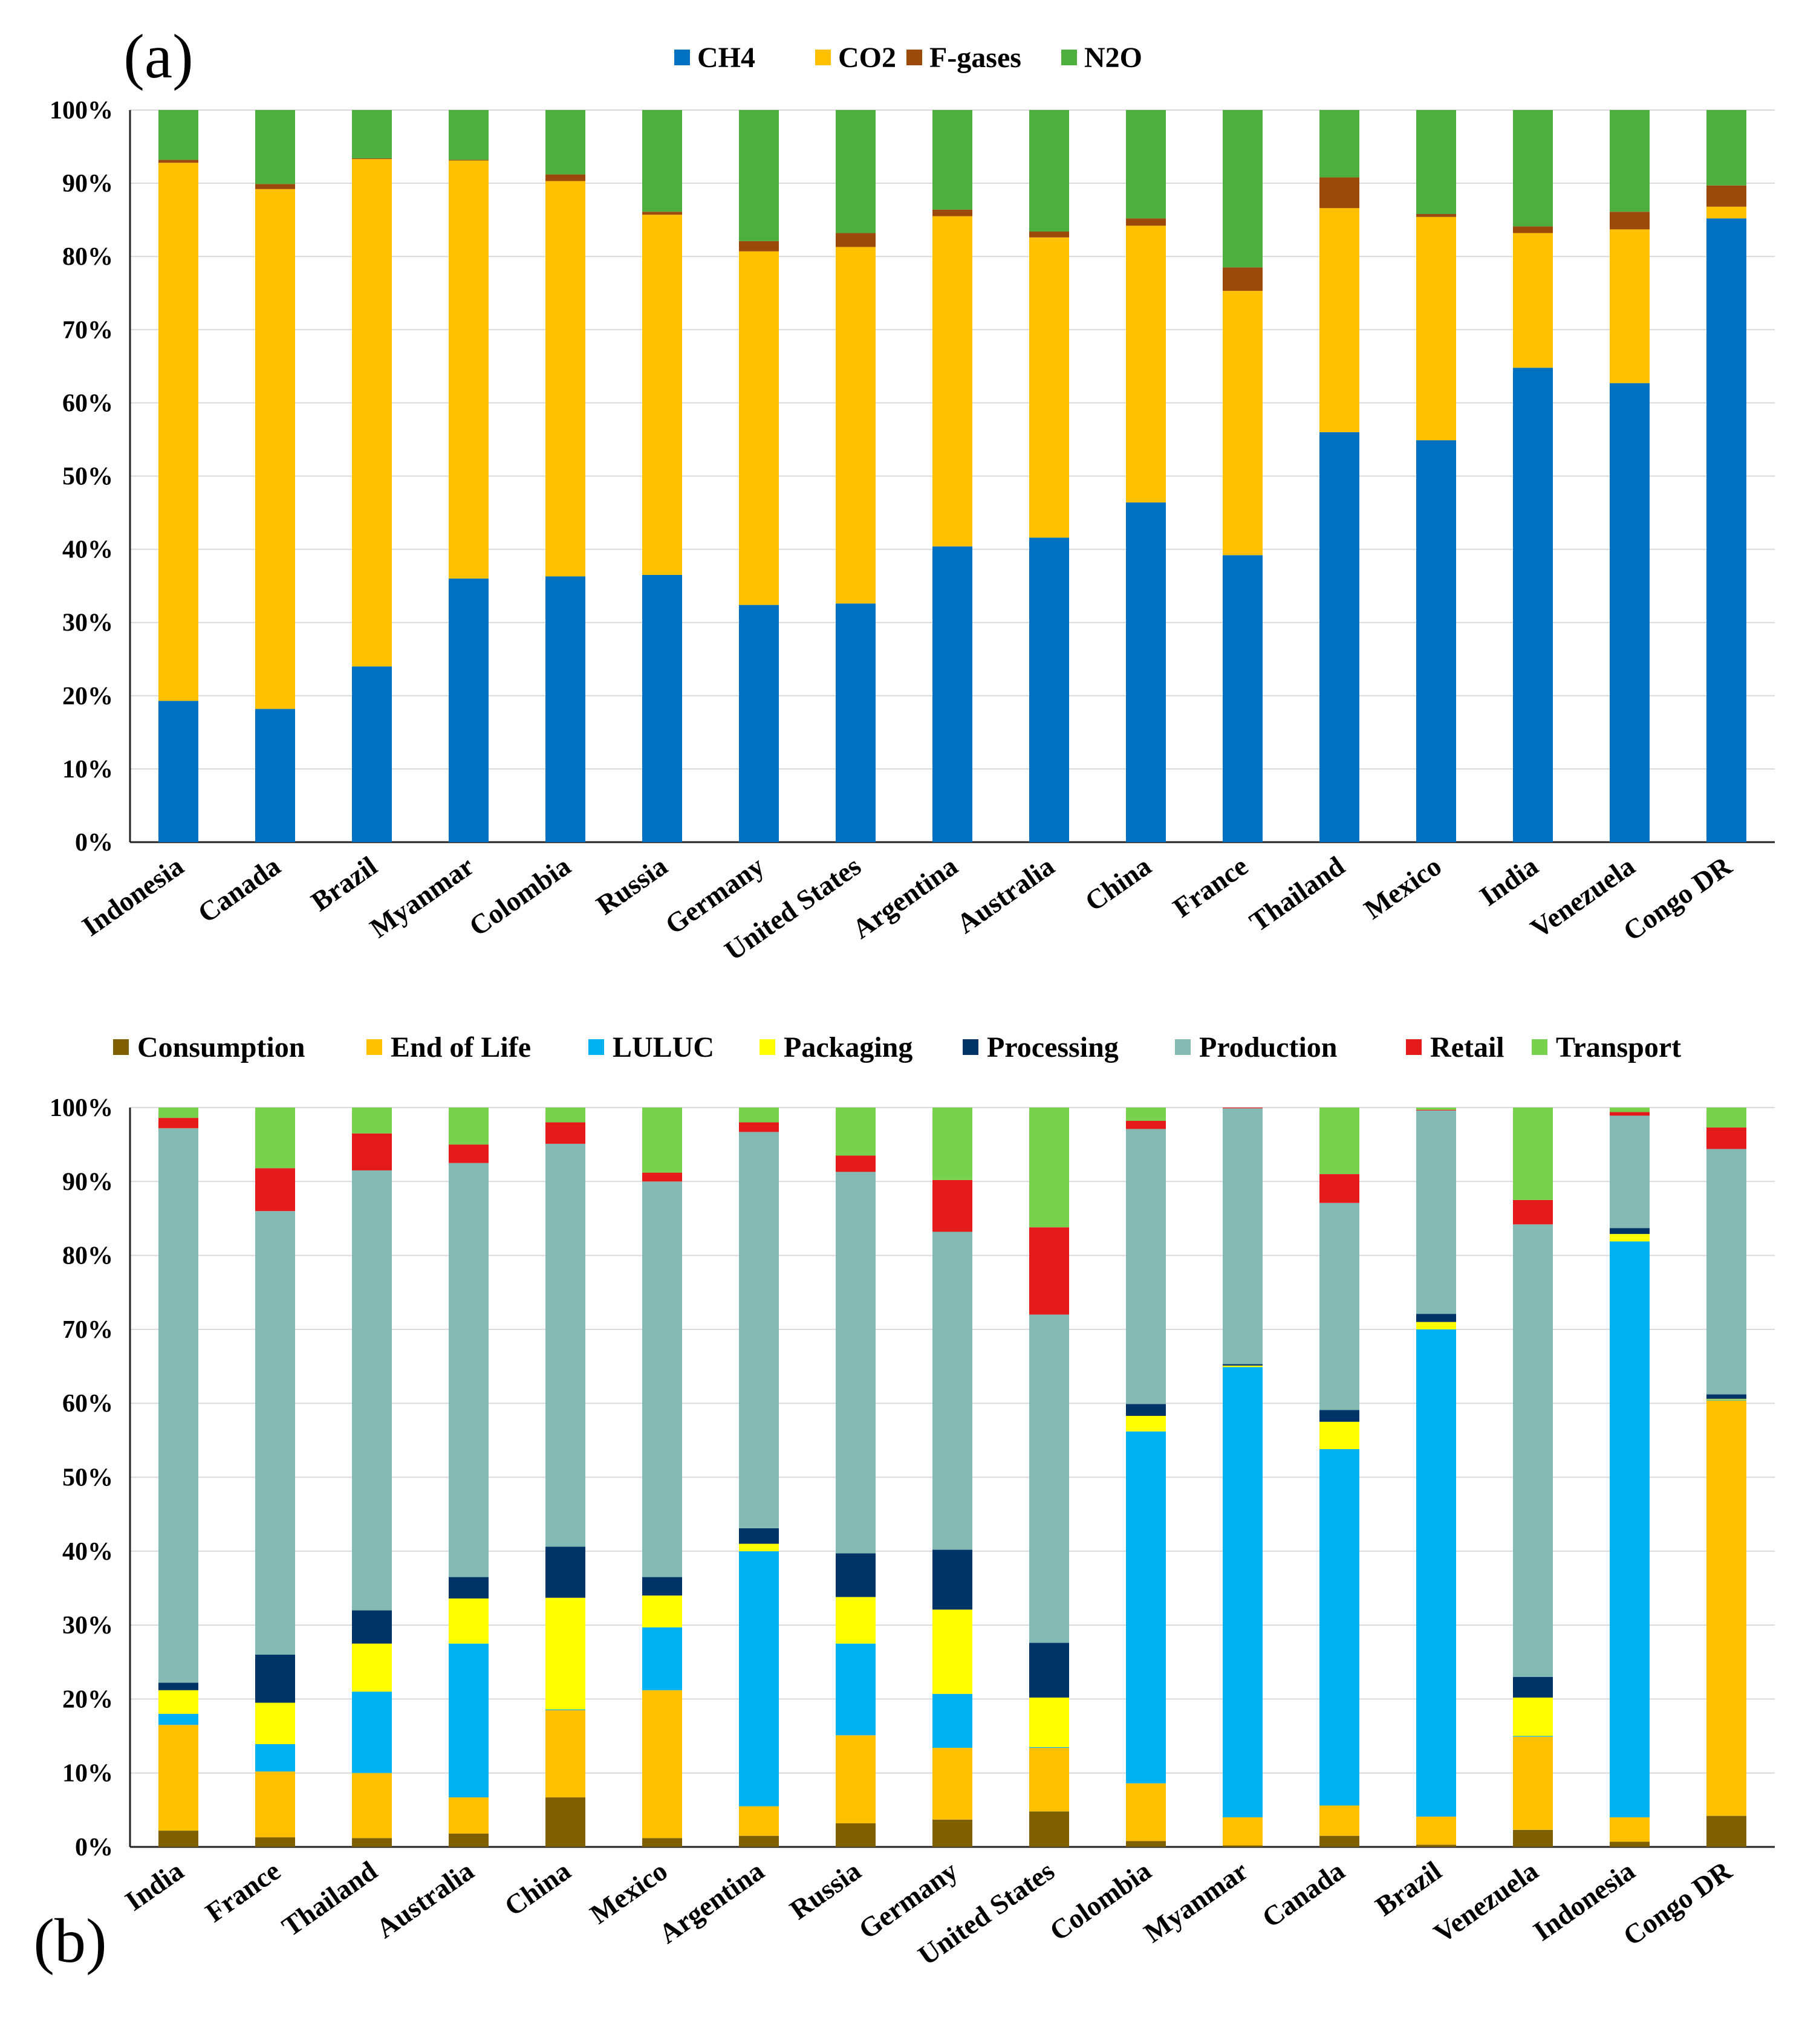 This screenshot has height=2044, width=1802. Describe the element at coordinates (1113, 58) in the screenshot. I see `legend-label: N2O` at that location.